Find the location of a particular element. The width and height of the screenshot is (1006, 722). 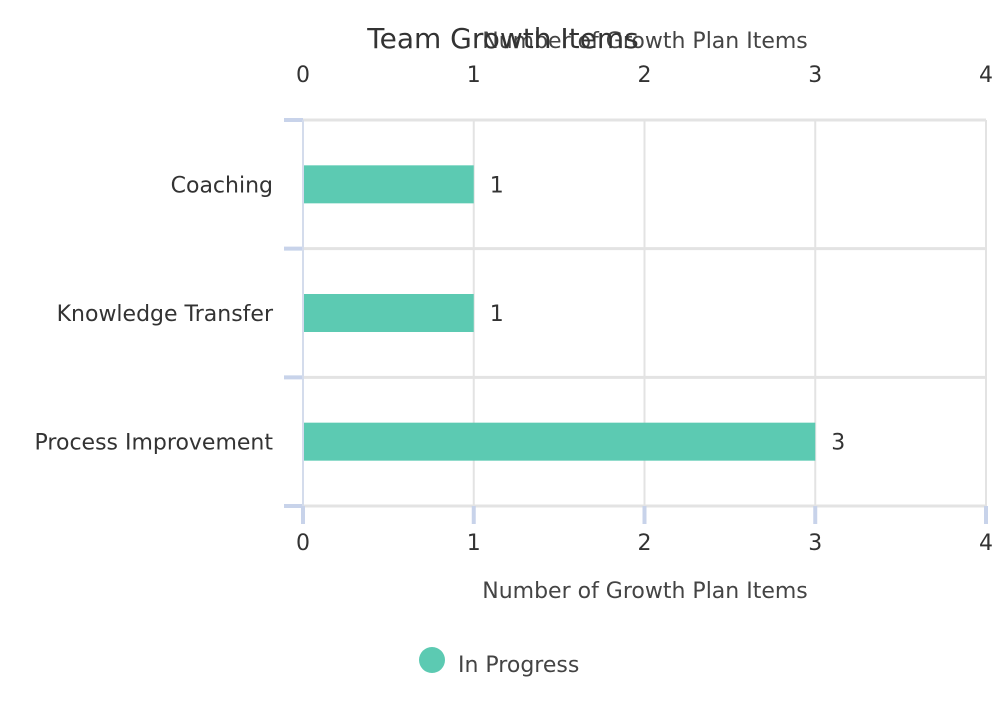

bottom-tick-label-0: 0 is located at coordinates (303, 543).